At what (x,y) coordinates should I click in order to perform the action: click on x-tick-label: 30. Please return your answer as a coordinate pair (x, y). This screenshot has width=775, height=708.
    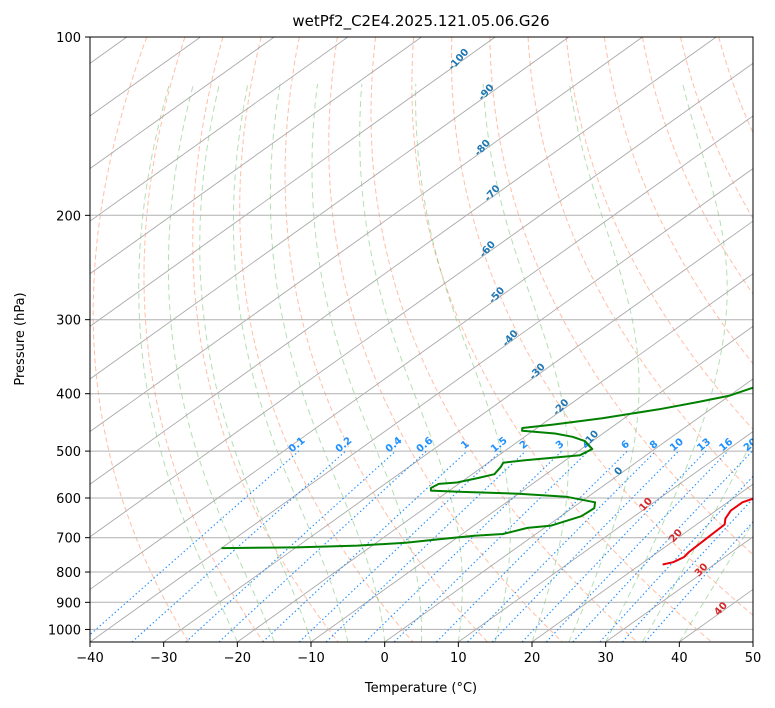
    Looking at the image, I should click on (605, 658).